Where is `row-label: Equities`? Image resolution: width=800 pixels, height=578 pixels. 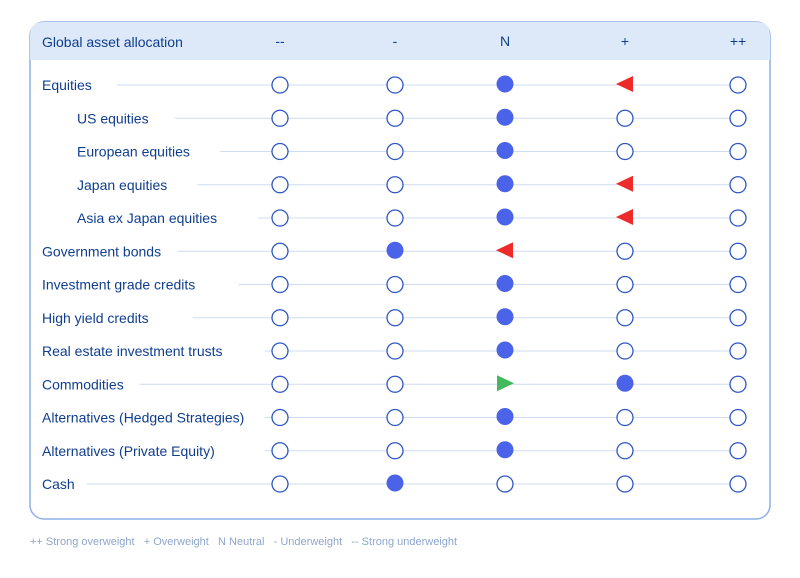
row-label: Equities is located at coordinates (67, 85).